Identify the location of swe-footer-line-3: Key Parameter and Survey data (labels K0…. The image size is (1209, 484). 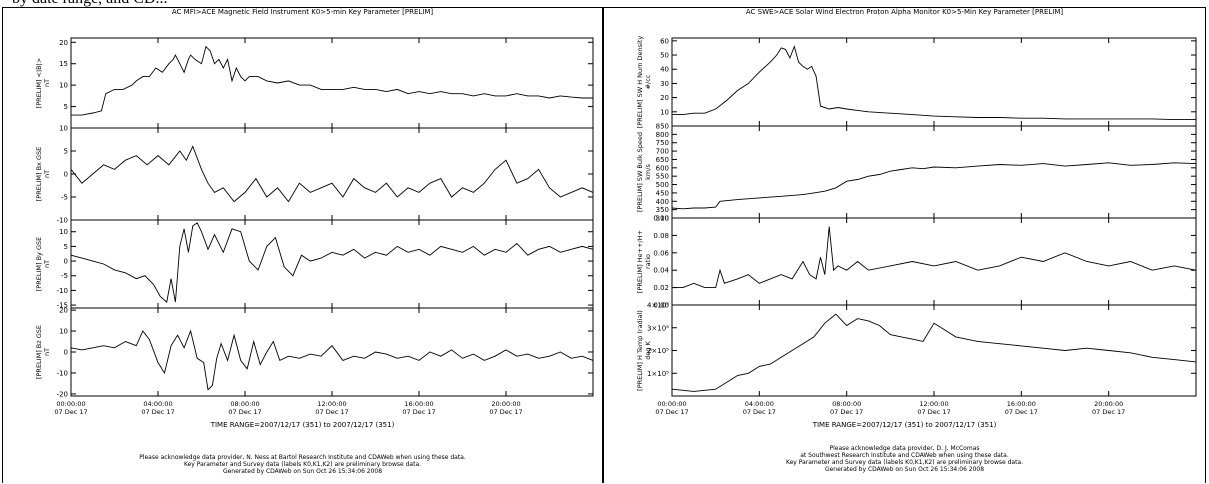
(904, 462).